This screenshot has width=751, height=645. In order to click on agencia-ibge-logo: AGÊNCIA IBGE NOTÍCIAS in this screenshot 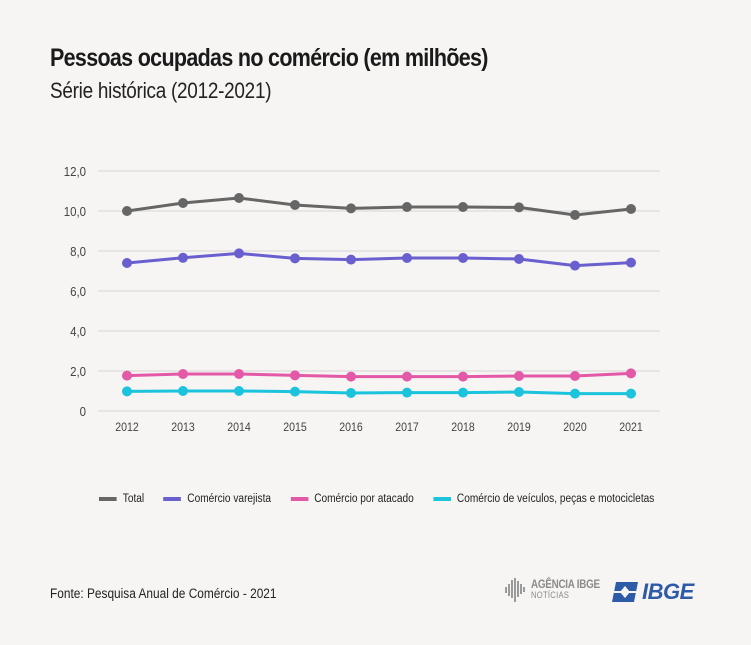, I will do `click(560, 590)`.